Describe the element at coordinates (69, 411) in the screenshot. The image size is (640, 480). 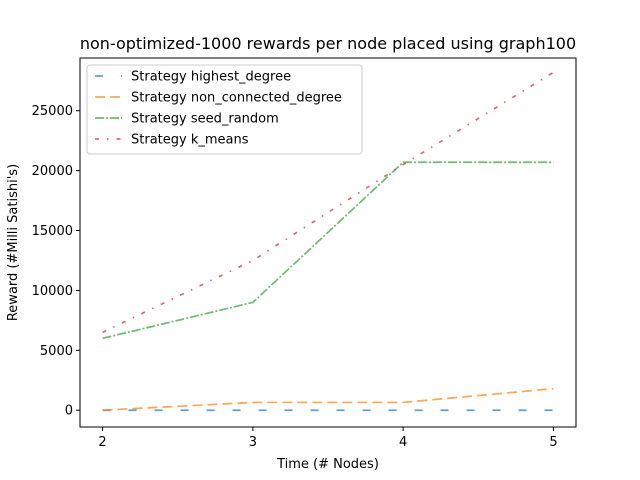
I see `y-tick-label: 0` at that location.